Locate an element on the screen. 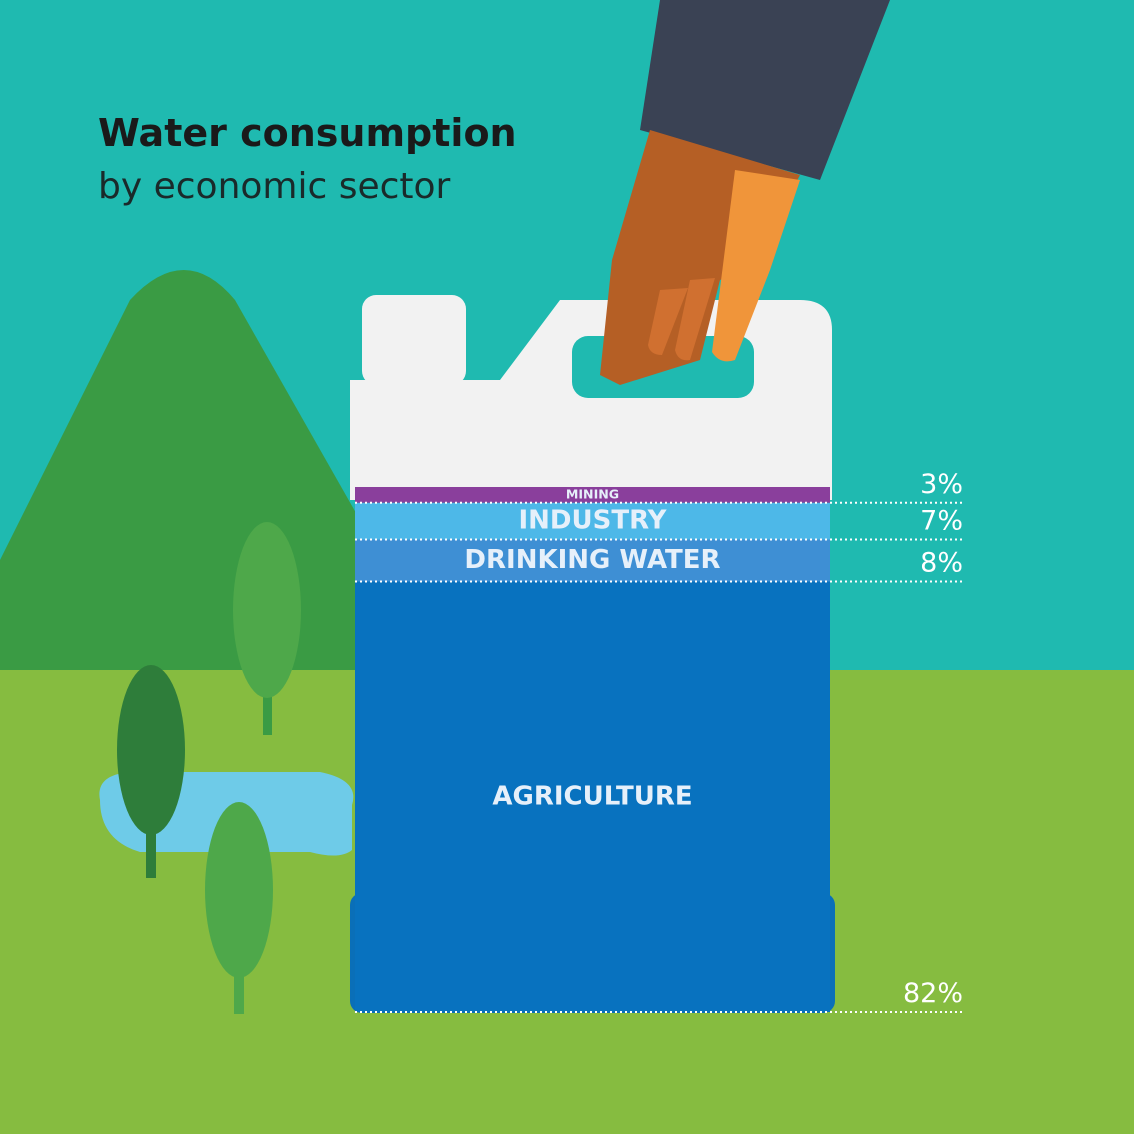 This screenshot has width=1134, height=1134. segment-label: AGRICULTURE is located at coordinates (592, 796).